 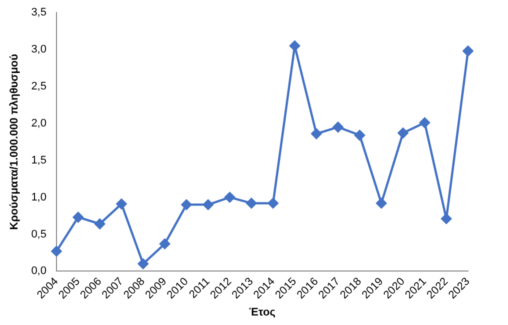 What do you see at coordinates (38, 197) in the screenshot?
I see `y-tick-label: 1,0` at bounding box center [38, 197].